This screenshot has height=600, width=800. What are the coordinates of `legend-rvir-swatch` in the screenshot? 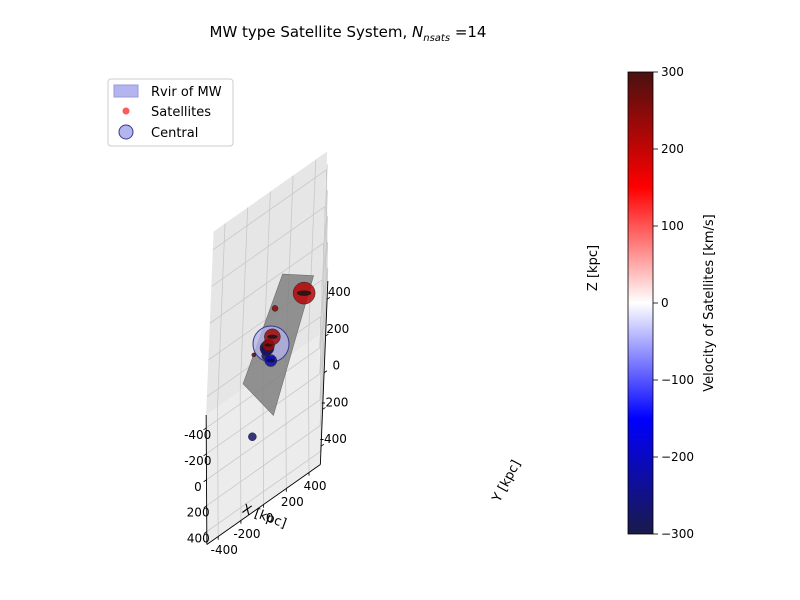 It's located at (126, 91).